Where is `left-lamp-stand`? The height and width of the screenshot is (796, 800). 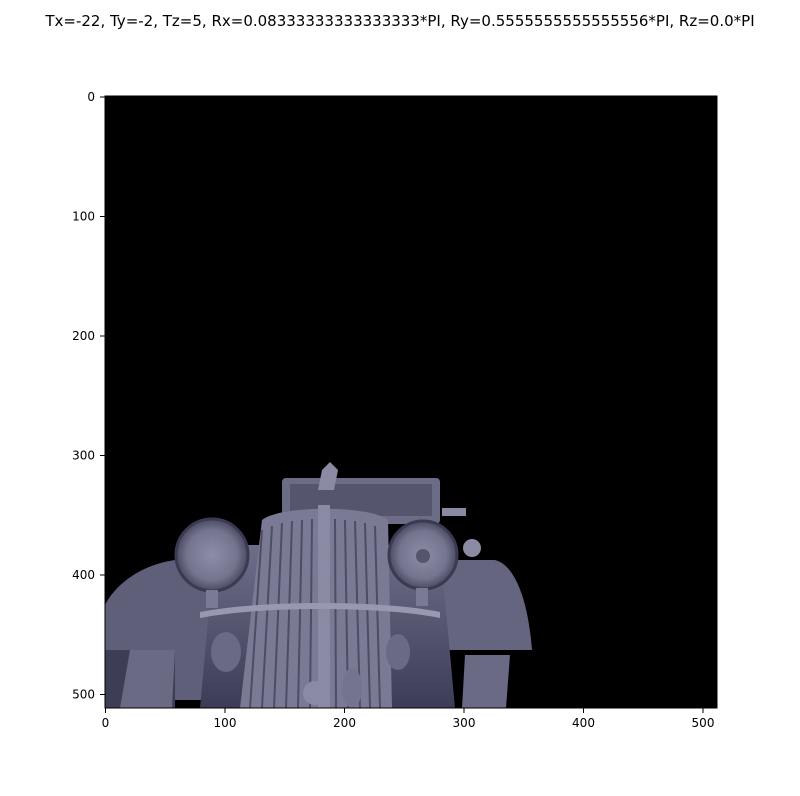
left-lamp-stand is located at coordinates (212, 599).